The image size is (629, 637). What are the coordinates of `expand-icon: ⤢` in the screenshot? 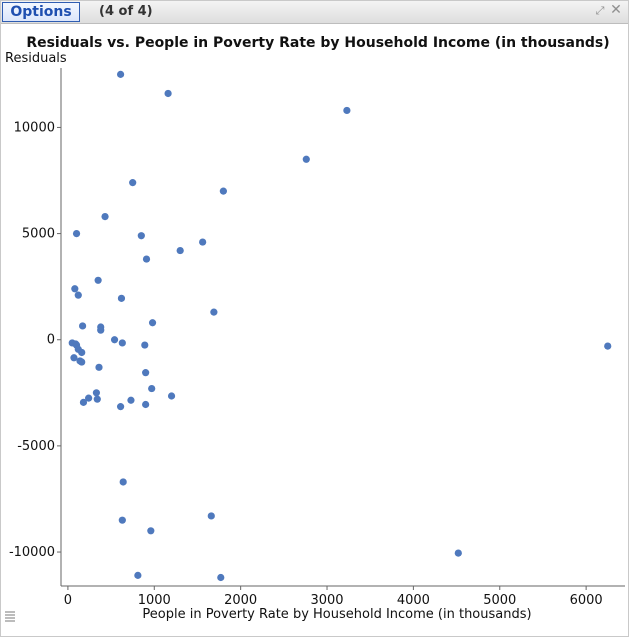 It's located at (600, 10).